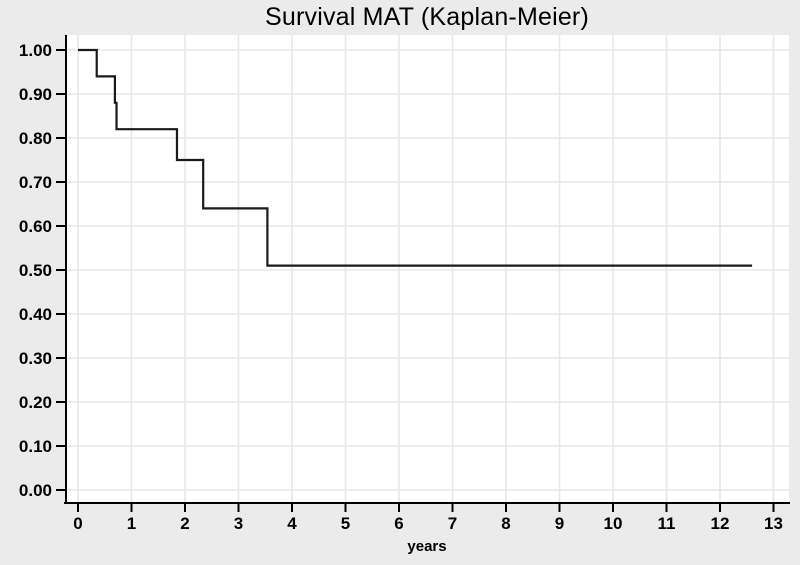 This screenshot has height=565, width=800. What do you see at coordinates (720, 523) in the screenshot?
I see `x-axis-tick-label: 12` at bounding box center [720, 523].